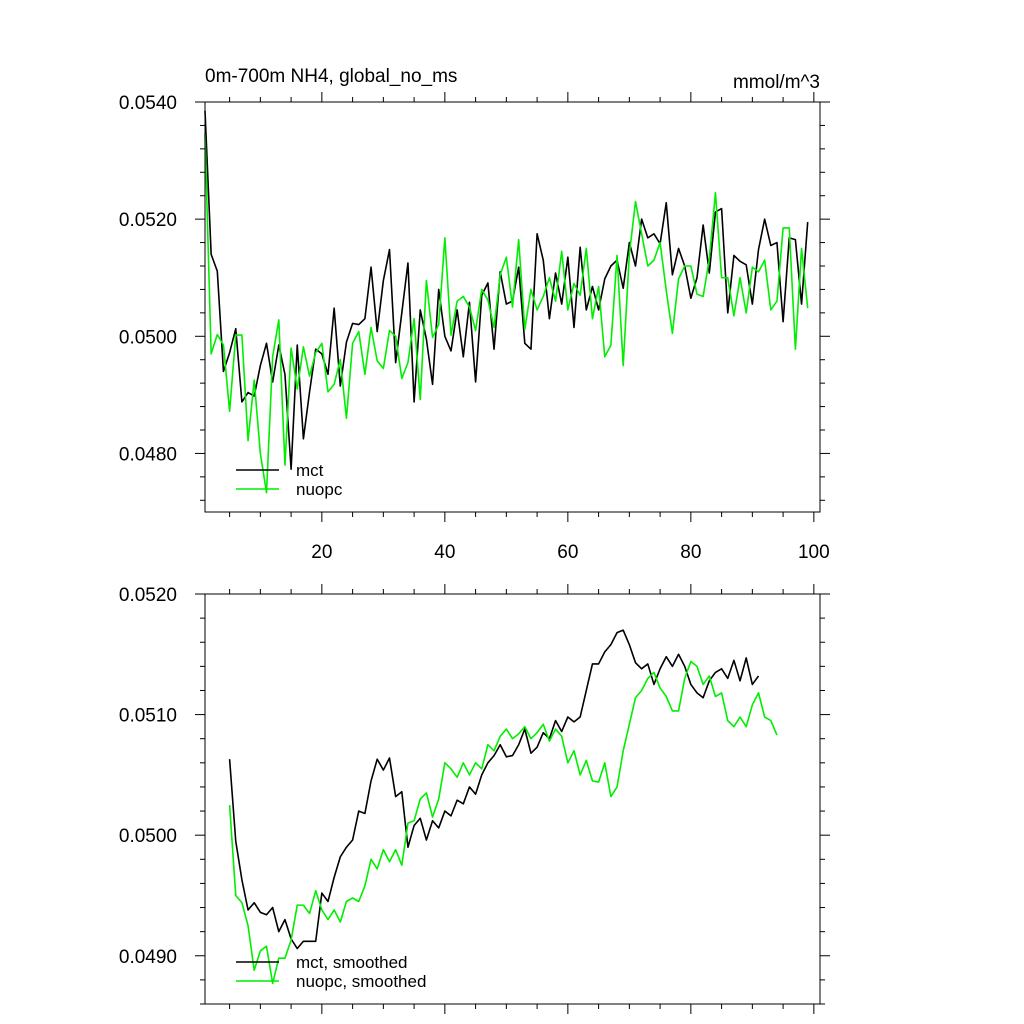 This screenshot has height=1024, width=1024. I want to click on x-tick-label-100: 100, so click(814, 552).